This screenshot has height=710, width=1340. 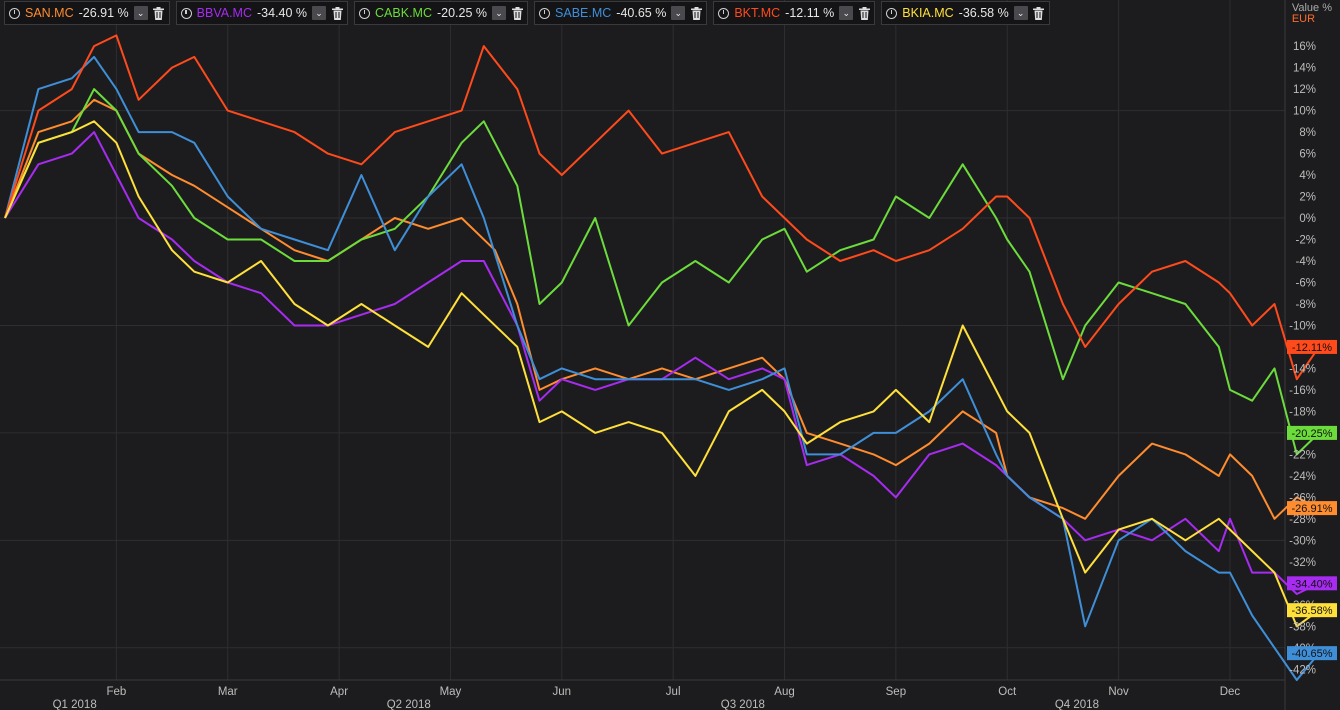 I want to click on month-tick-label: Nov, so click(x=1118, y=692).